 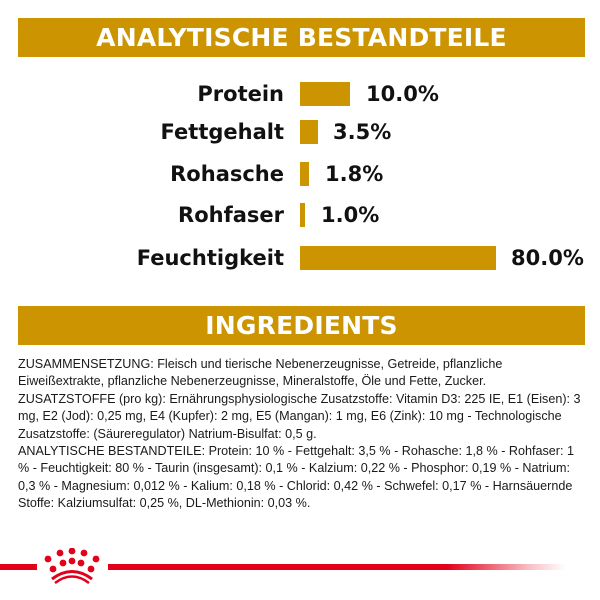 What do you see at coordinates (227, 174) in the screenshot?
I see `row-label: Rohasche` at bounding box center [227, 174].